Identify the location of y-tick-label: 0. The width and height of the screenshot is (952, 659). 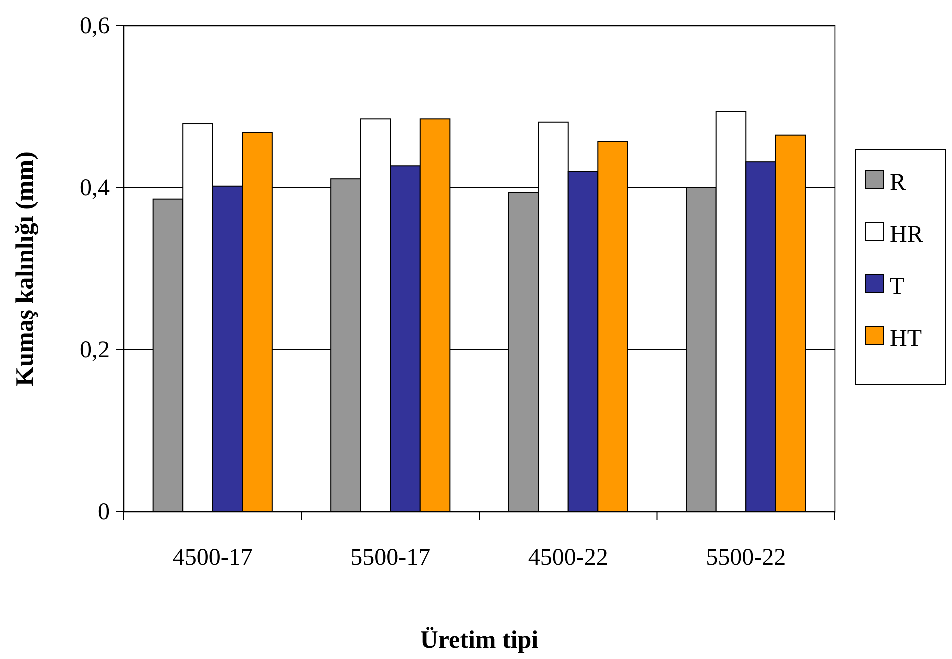
(104, 513).